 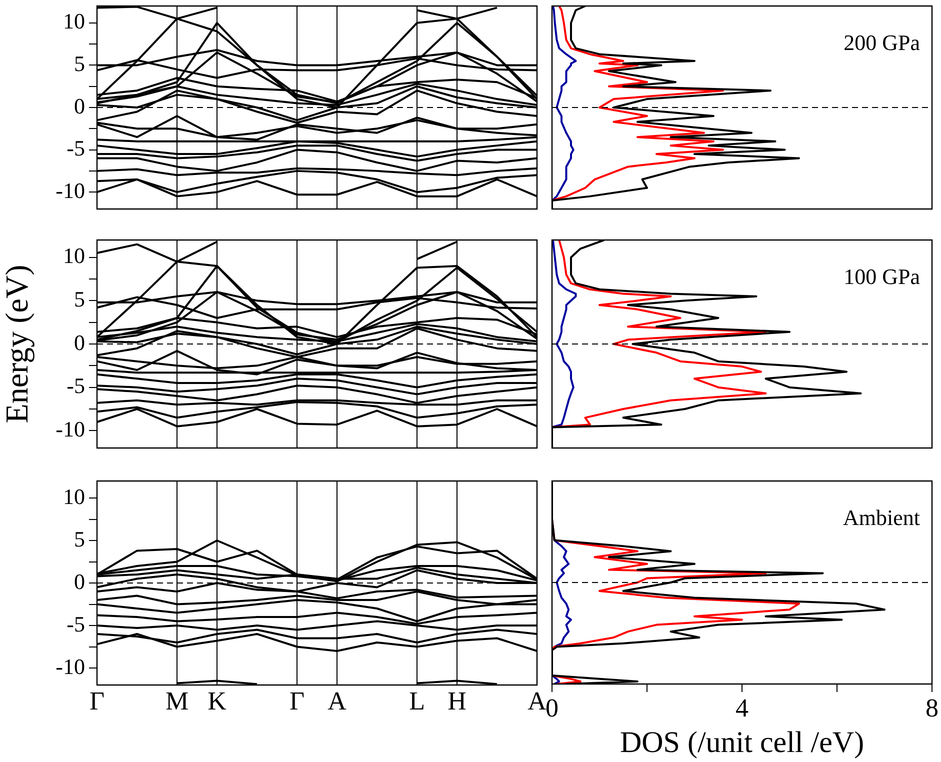 I want to click on y-axis-title: Energy (eV), so click(x=17, y=344).